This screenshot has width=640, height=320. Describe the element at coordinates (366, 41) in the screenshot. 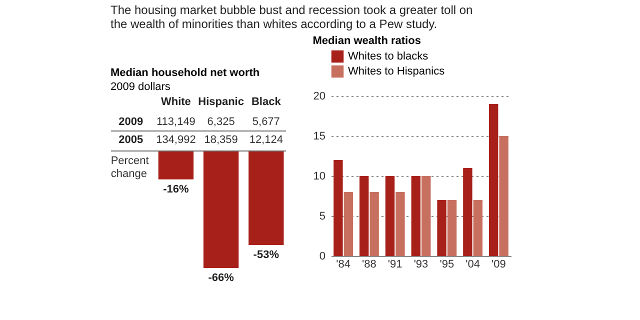

I see `chart-title: Median wealth ratios` at that location.